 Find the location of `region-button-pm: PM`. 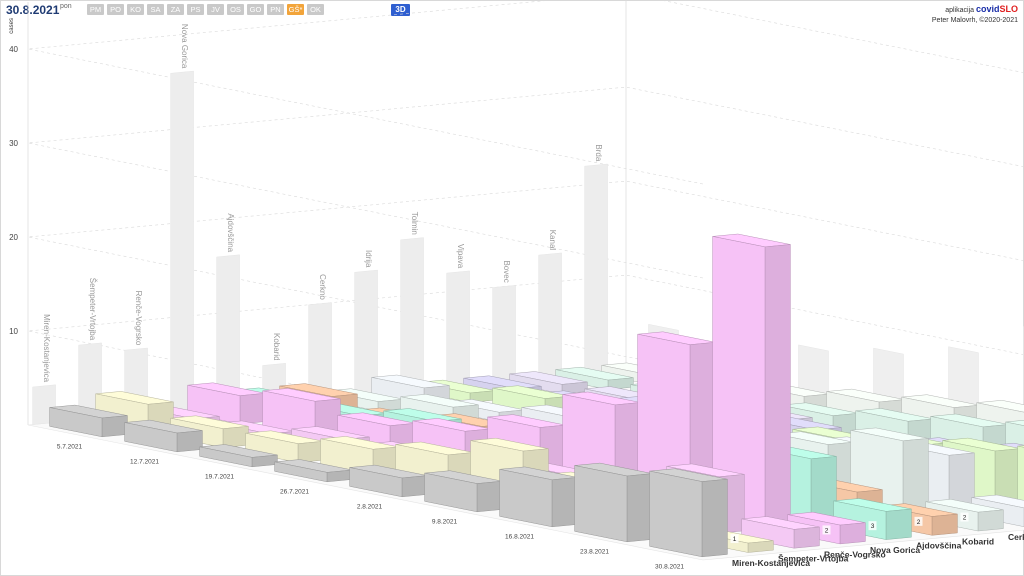

region-button-pm: PM is located at coordinates (95, 9).